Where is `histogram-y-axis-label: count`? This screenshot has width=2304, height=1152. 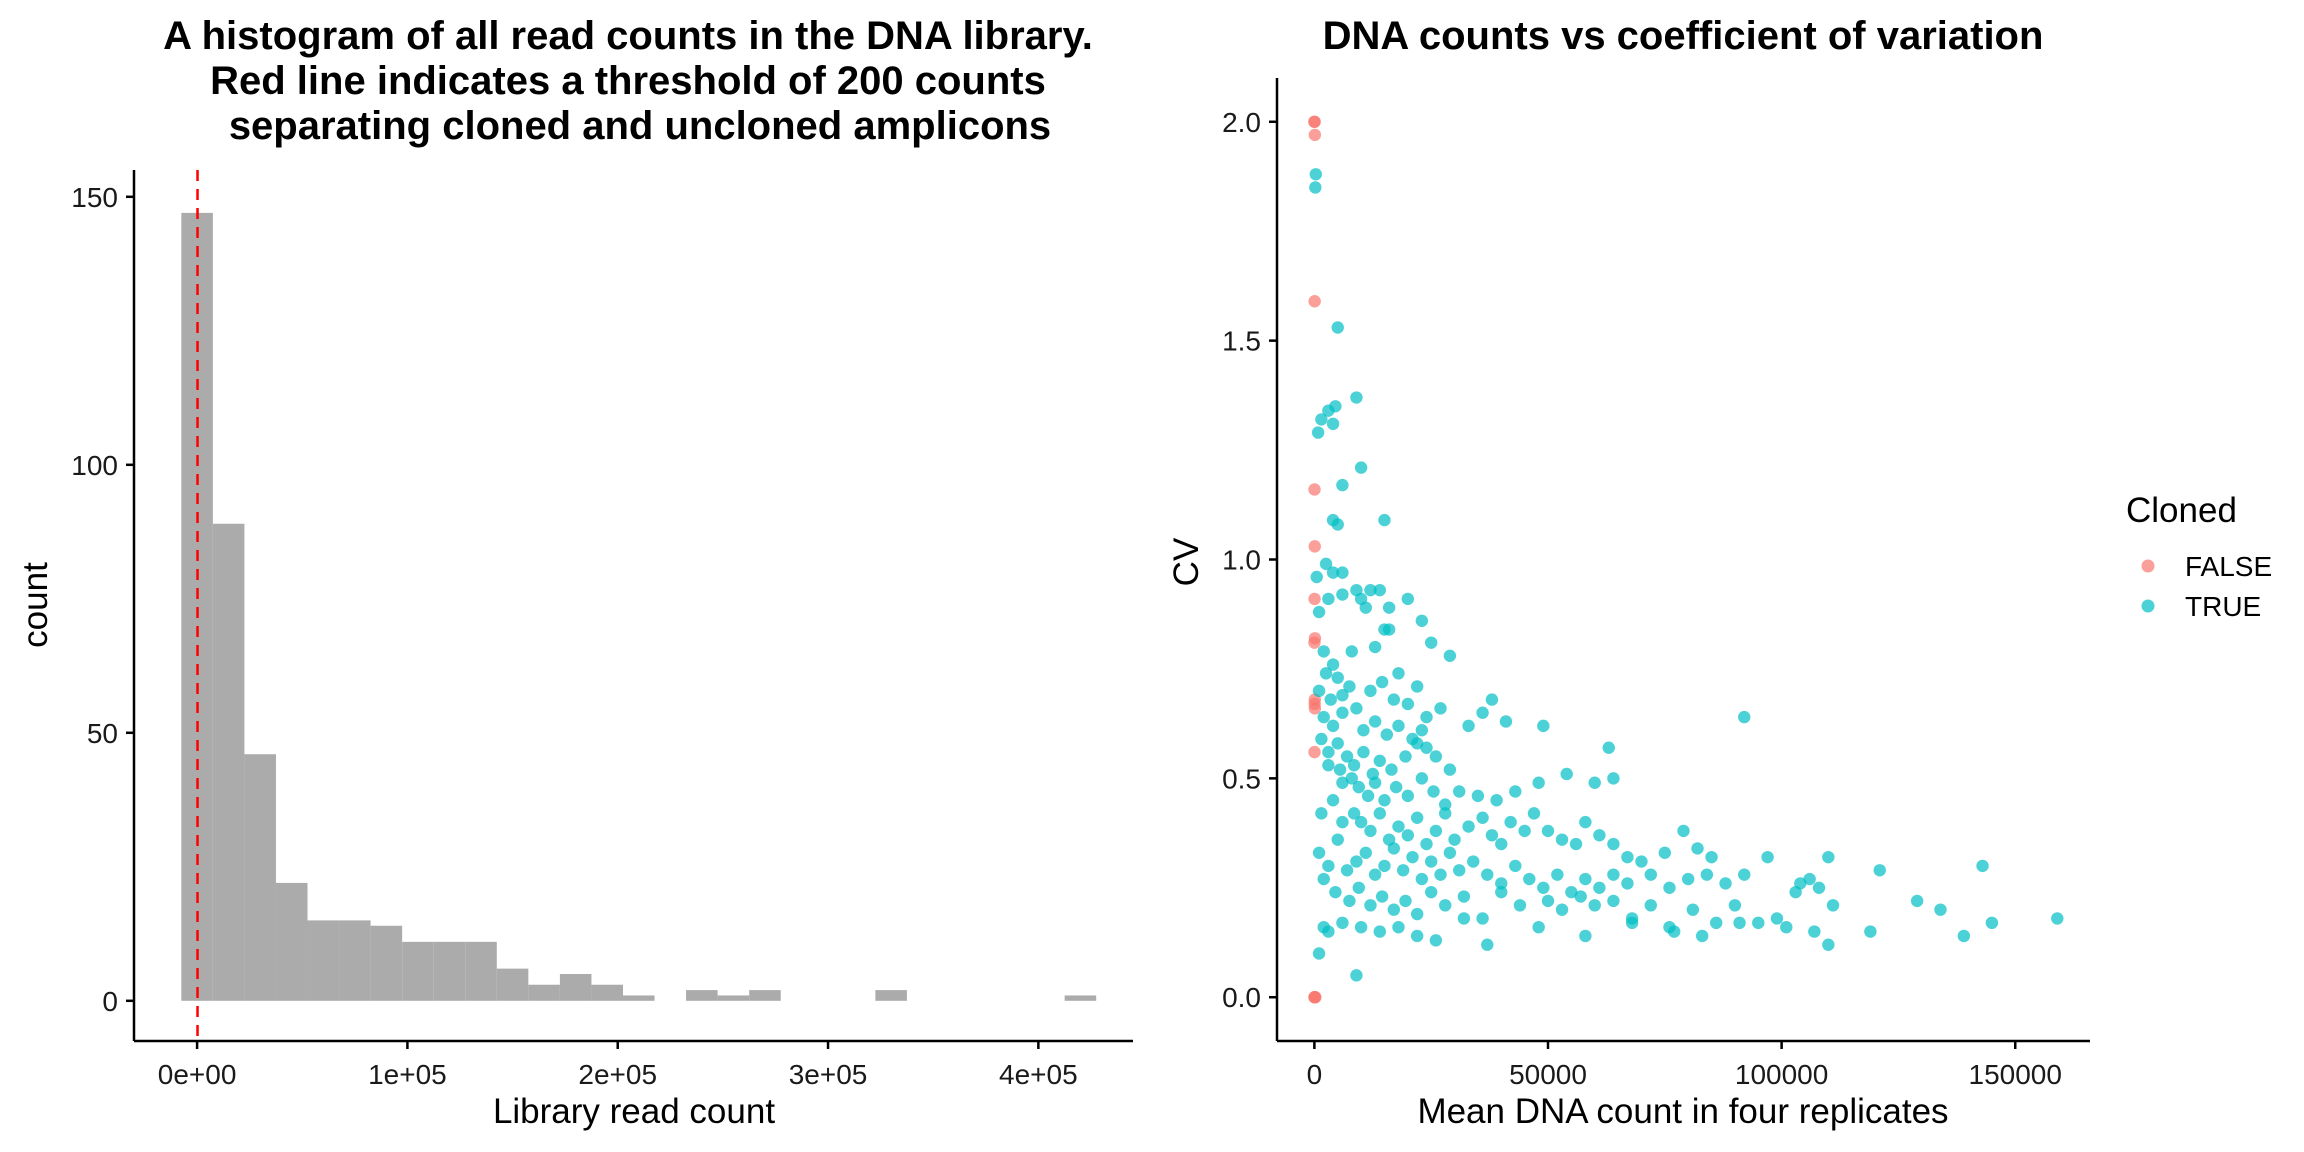
histogram-y-axis-label: count is located at coordinates (35, 605).